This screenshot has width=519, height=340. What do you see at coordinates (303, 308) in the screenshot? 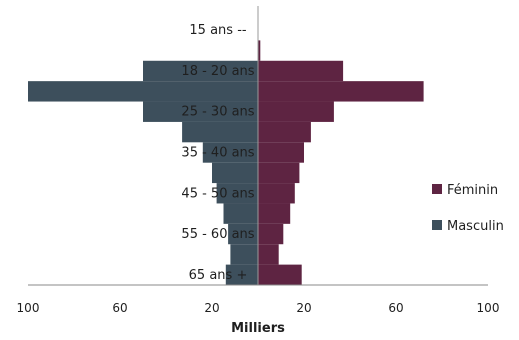
I see `x-tick-label-3: 20` at bounding box center [303, 308].